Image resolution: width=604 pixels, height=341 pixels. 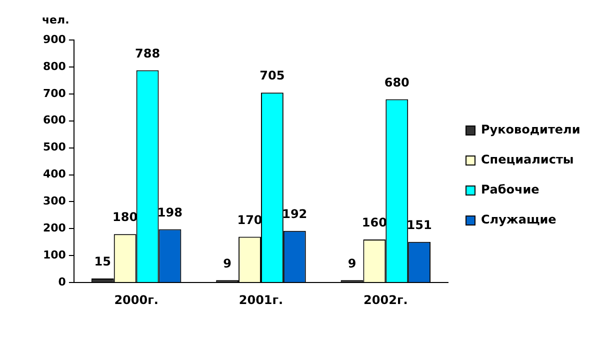 I want to click on data-label: 160, so click(x=374, y=223).